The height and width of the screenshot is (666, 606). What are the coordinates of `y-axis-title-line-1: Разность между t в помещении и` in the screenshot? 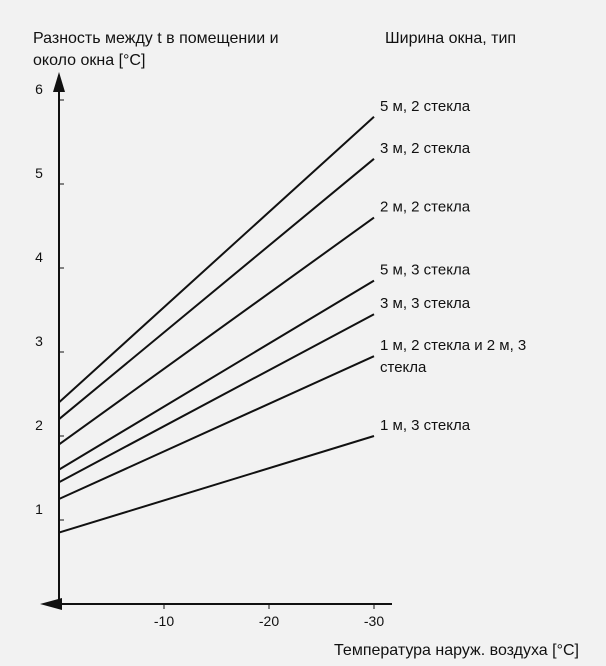 It's located at (156, 38).